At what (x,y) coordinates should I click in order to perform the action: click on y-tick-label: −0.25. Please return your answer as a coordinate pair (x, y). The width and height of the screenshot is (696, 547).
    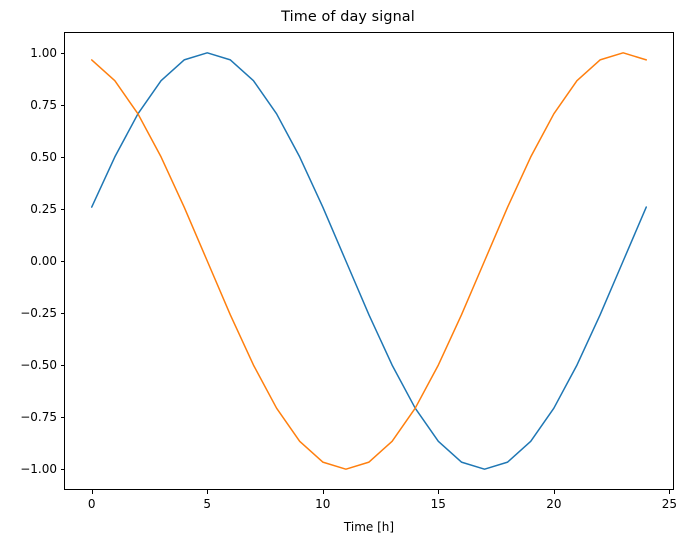
    Looking at the image, I should click on (38, 313).